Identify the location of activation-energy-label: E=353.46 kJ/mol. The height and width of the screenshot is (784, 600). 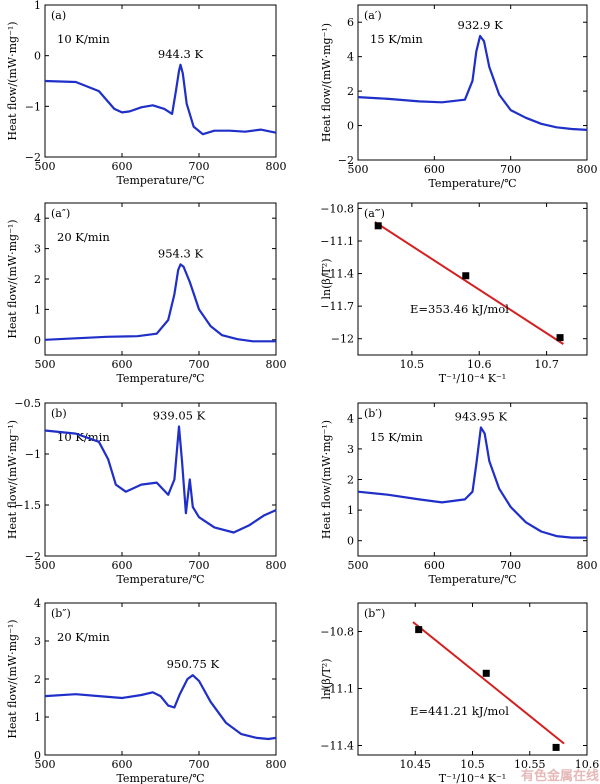
(459, 309).